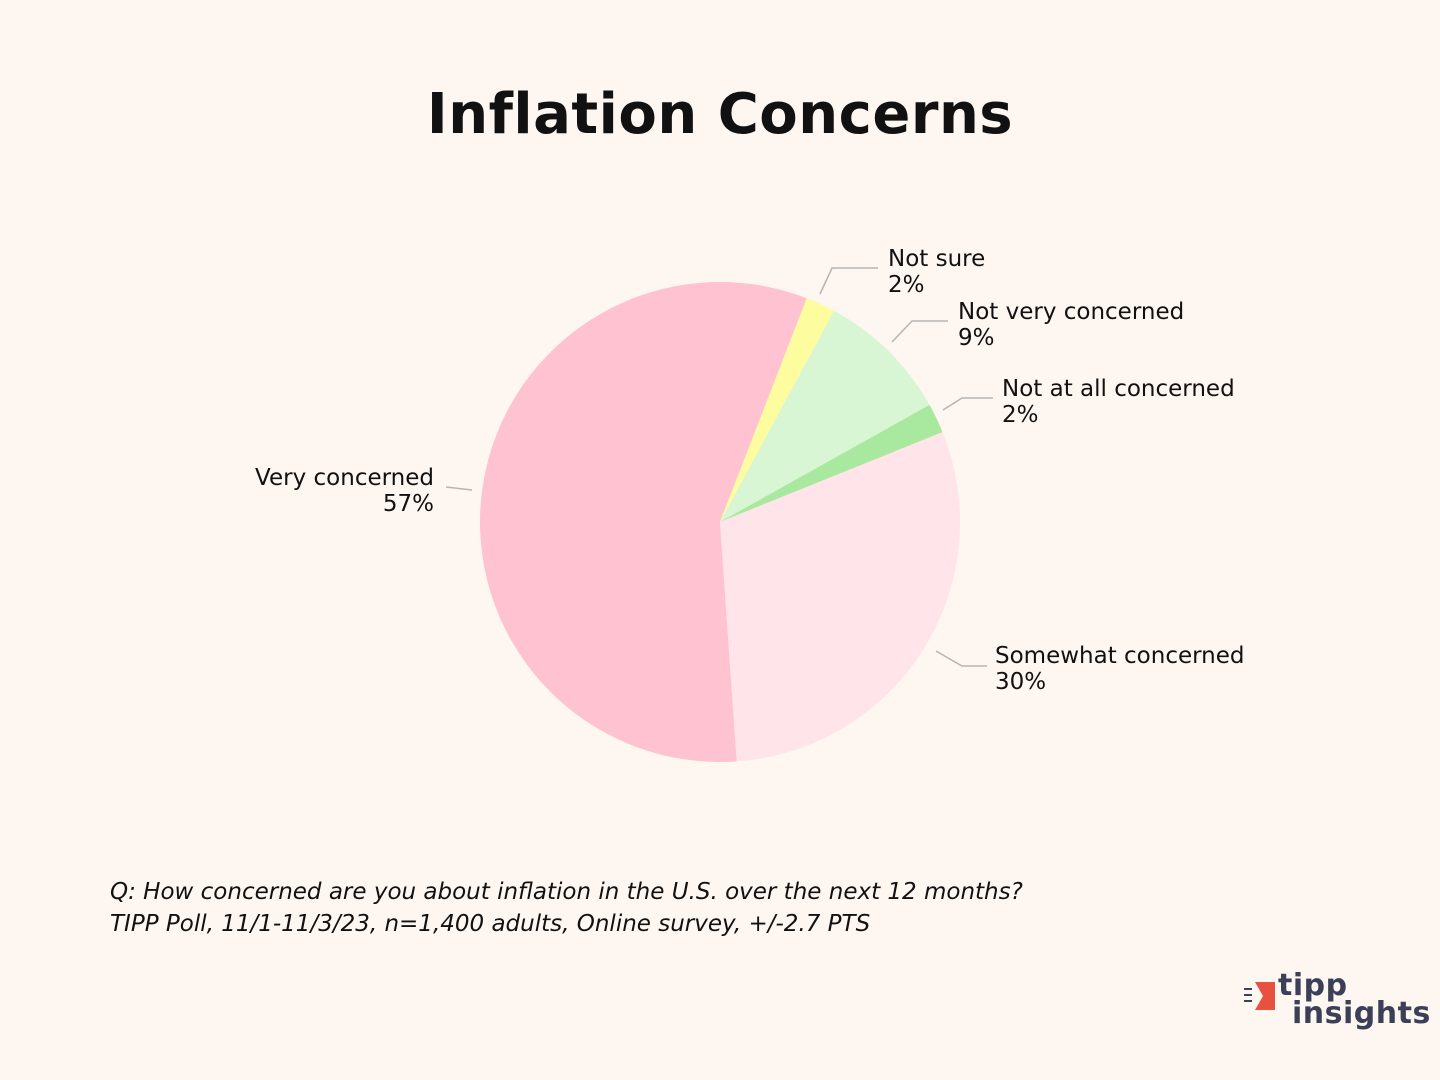  I want to click on label-very-concerned: Very concerned 57%, so click(327, 491).